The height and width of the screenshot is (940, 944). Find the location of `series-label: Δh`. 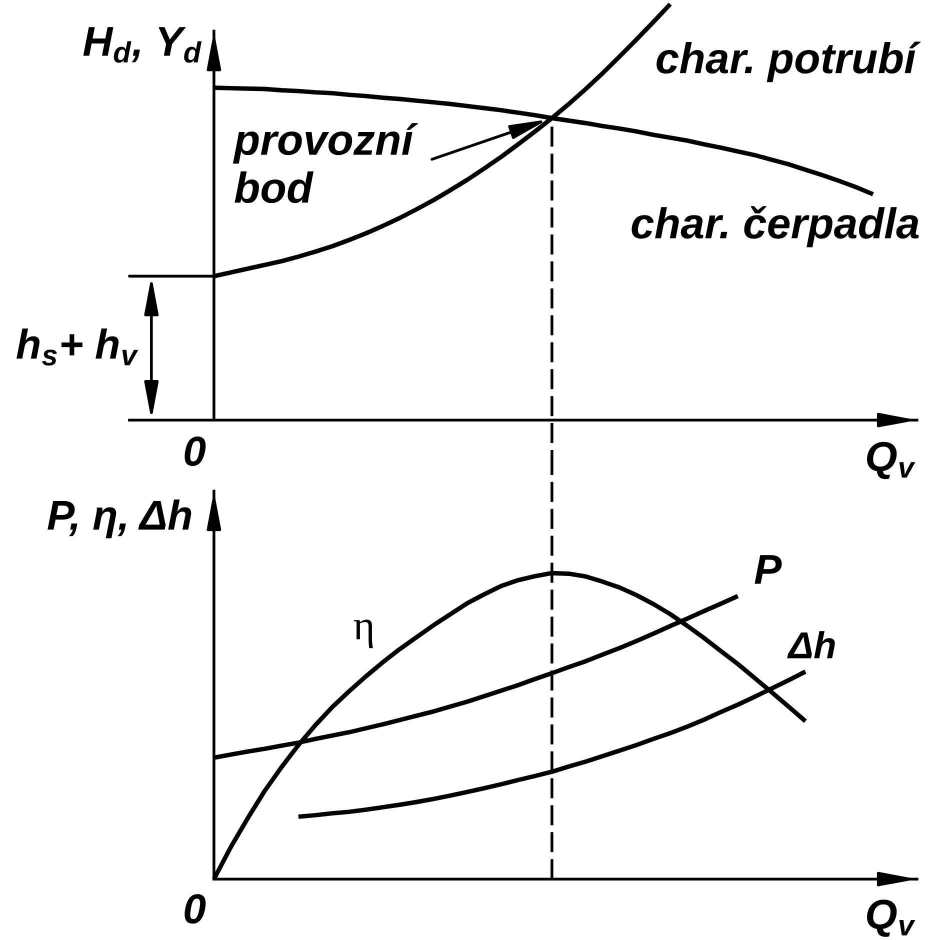

series-label: Δh is located at coordinates (811, 644).